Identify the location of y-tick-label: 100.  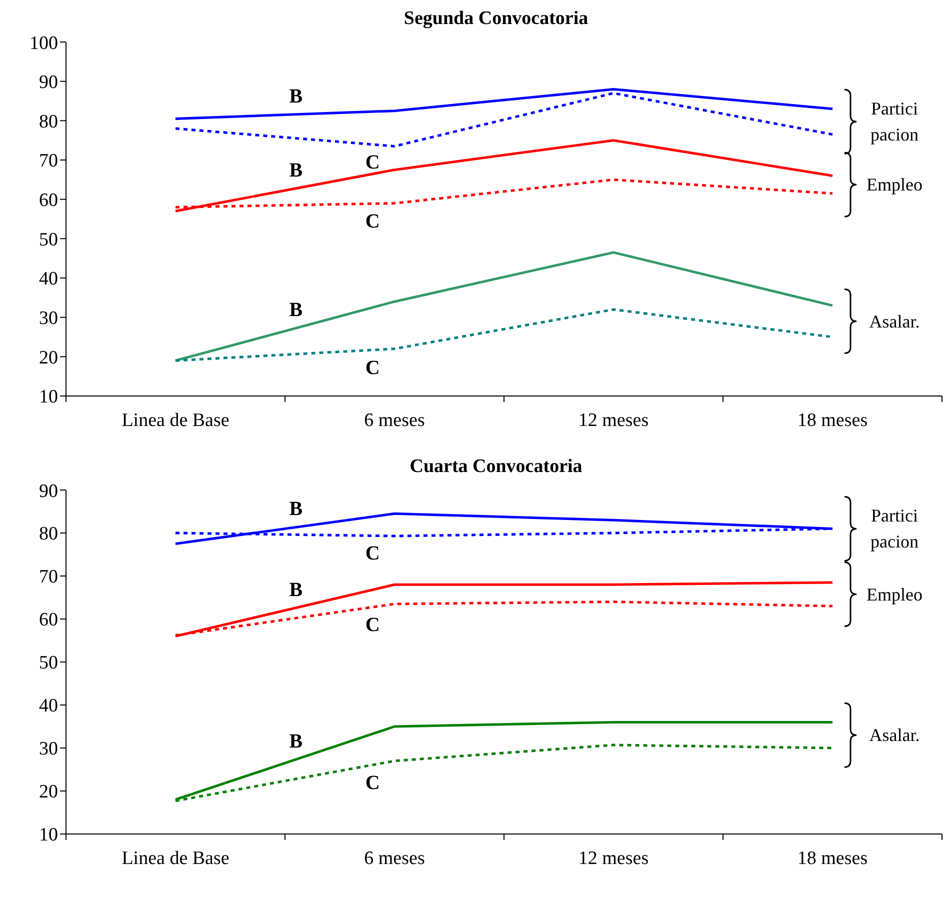
(44, 43).